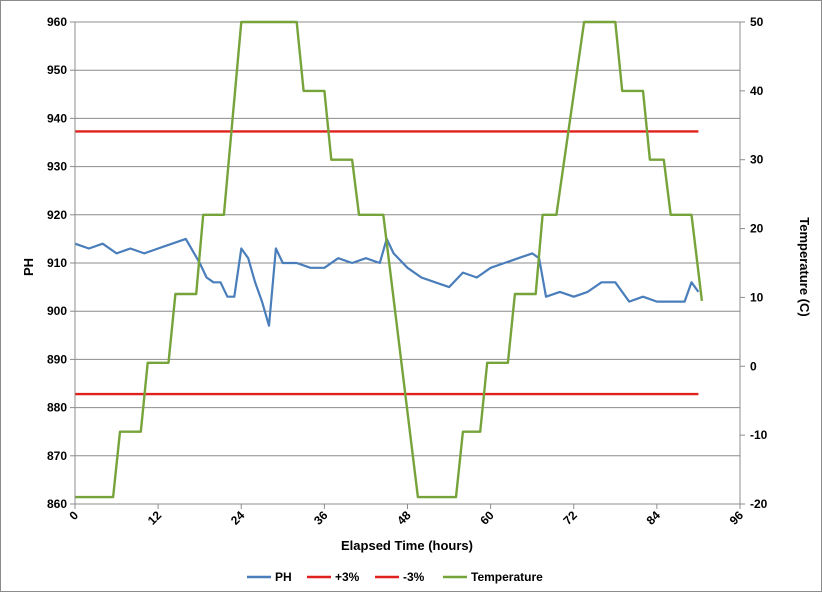  I want to click on x-tick-label: 24, so click(238, 518).